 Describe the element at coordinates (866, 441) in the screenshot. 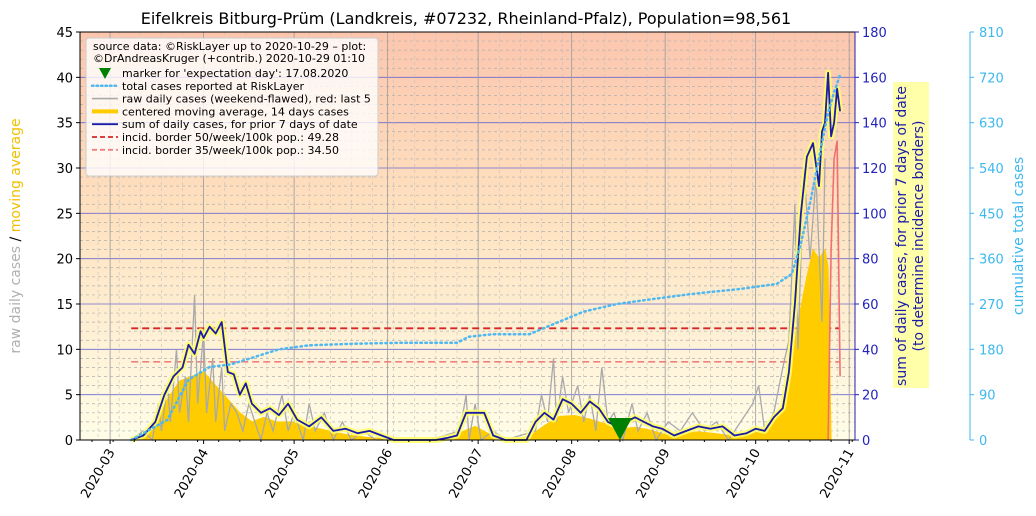

I see `y-right-tick-label: 0` at that location.